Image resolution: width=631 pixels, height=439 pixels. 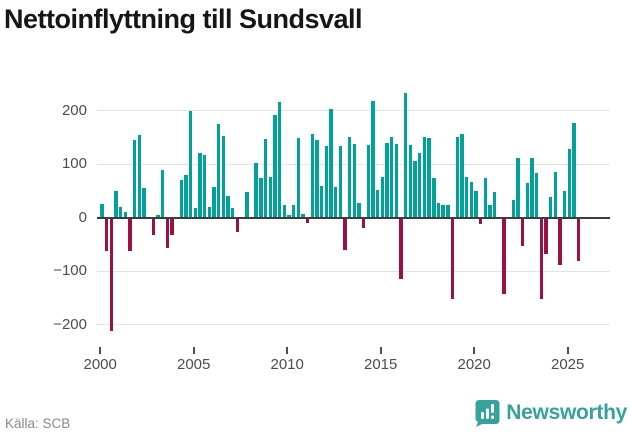 What do you see at coordinates (70, 324) in the screenshot?
I see `y-axis-label: −200` at bounding box center [70, 324].